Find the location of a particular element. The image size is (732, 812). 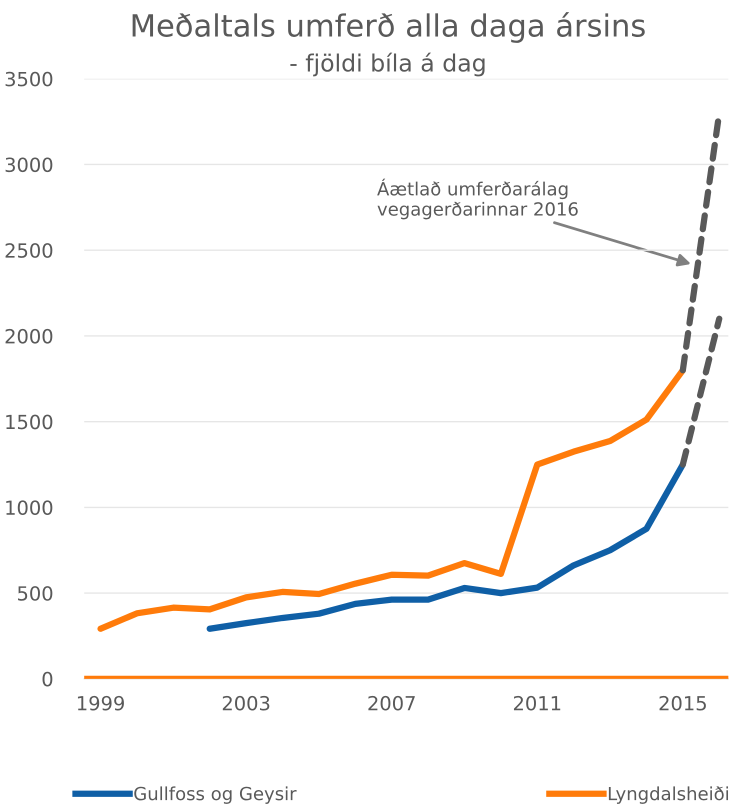

y-tick-label: 2500 is located at coordinates (29, 250).